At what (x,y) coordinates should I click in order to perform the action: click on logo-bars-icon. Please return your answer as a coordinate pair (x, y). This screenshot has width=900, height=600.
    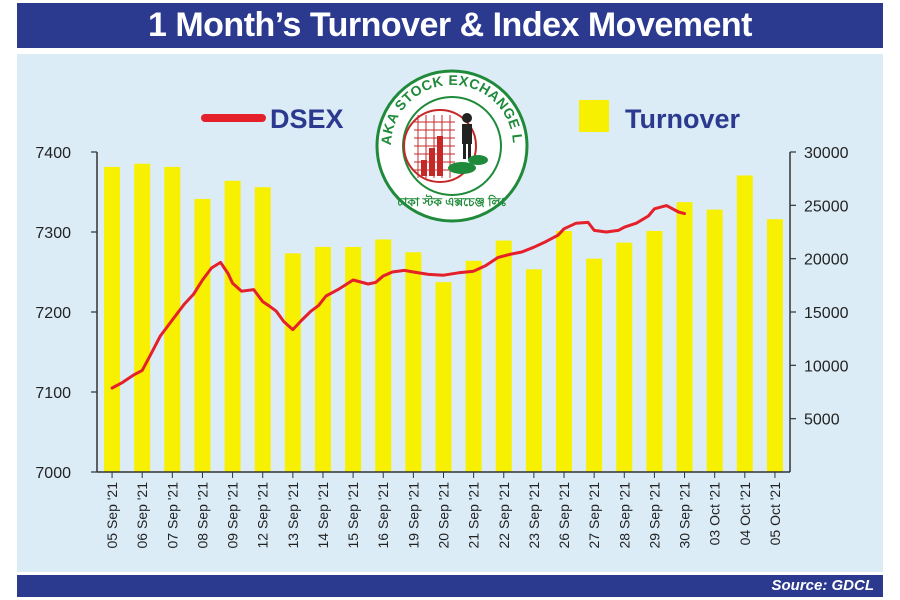
    Looking at the image, I should click on (432, 156).